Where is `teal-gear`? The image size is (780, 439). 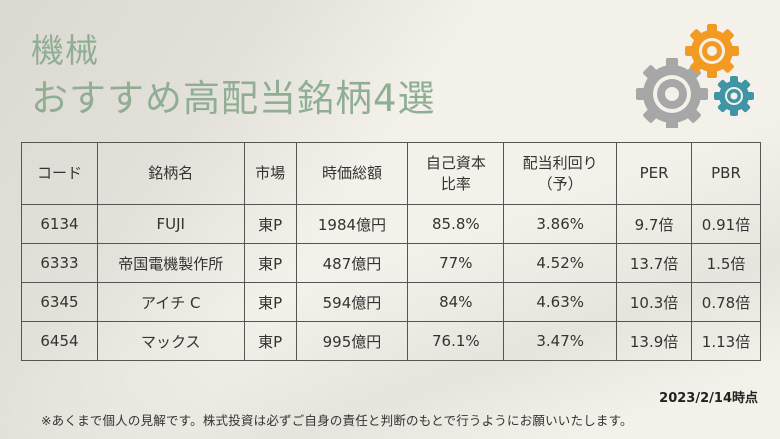 teal-gear is located at coordinates (734, 96).